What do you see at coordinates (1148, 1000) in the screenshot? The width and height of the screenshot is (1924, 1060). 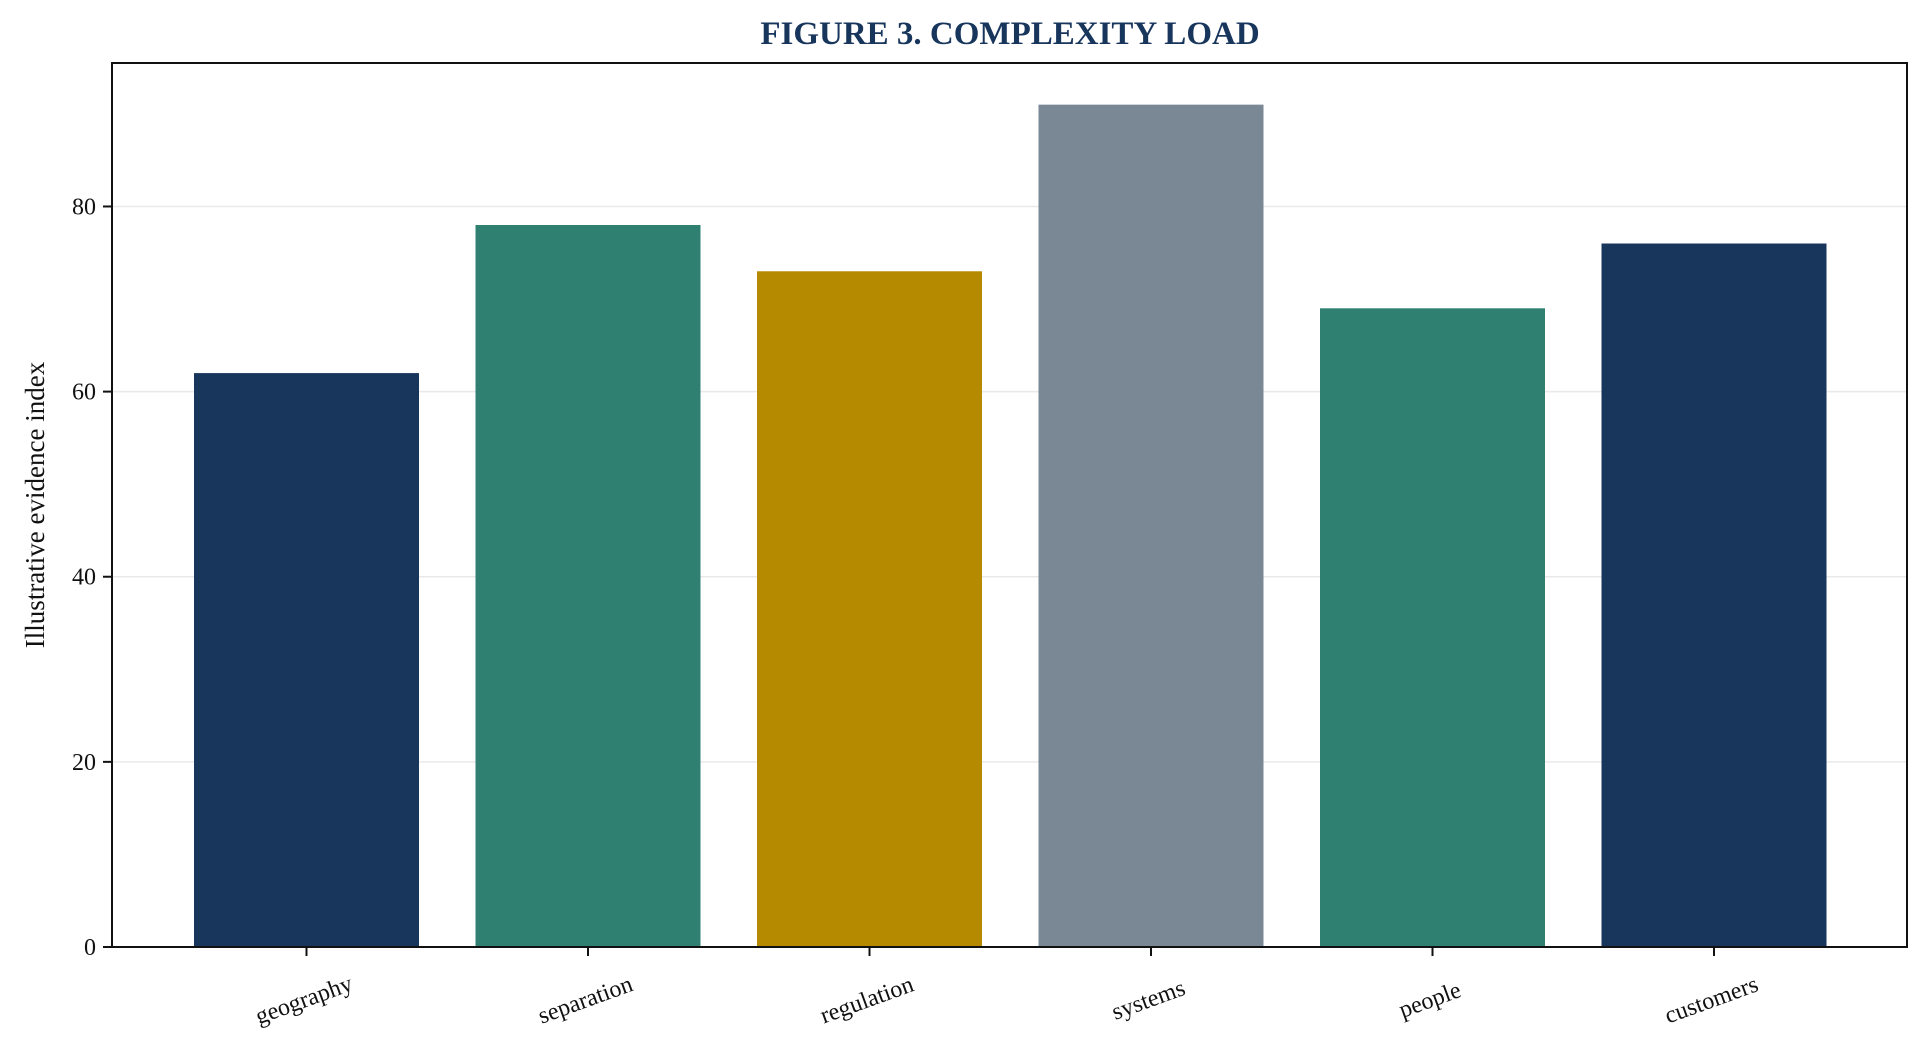 I see `x-tick-label-systems: systems` at bounding box center [1148, 1000].